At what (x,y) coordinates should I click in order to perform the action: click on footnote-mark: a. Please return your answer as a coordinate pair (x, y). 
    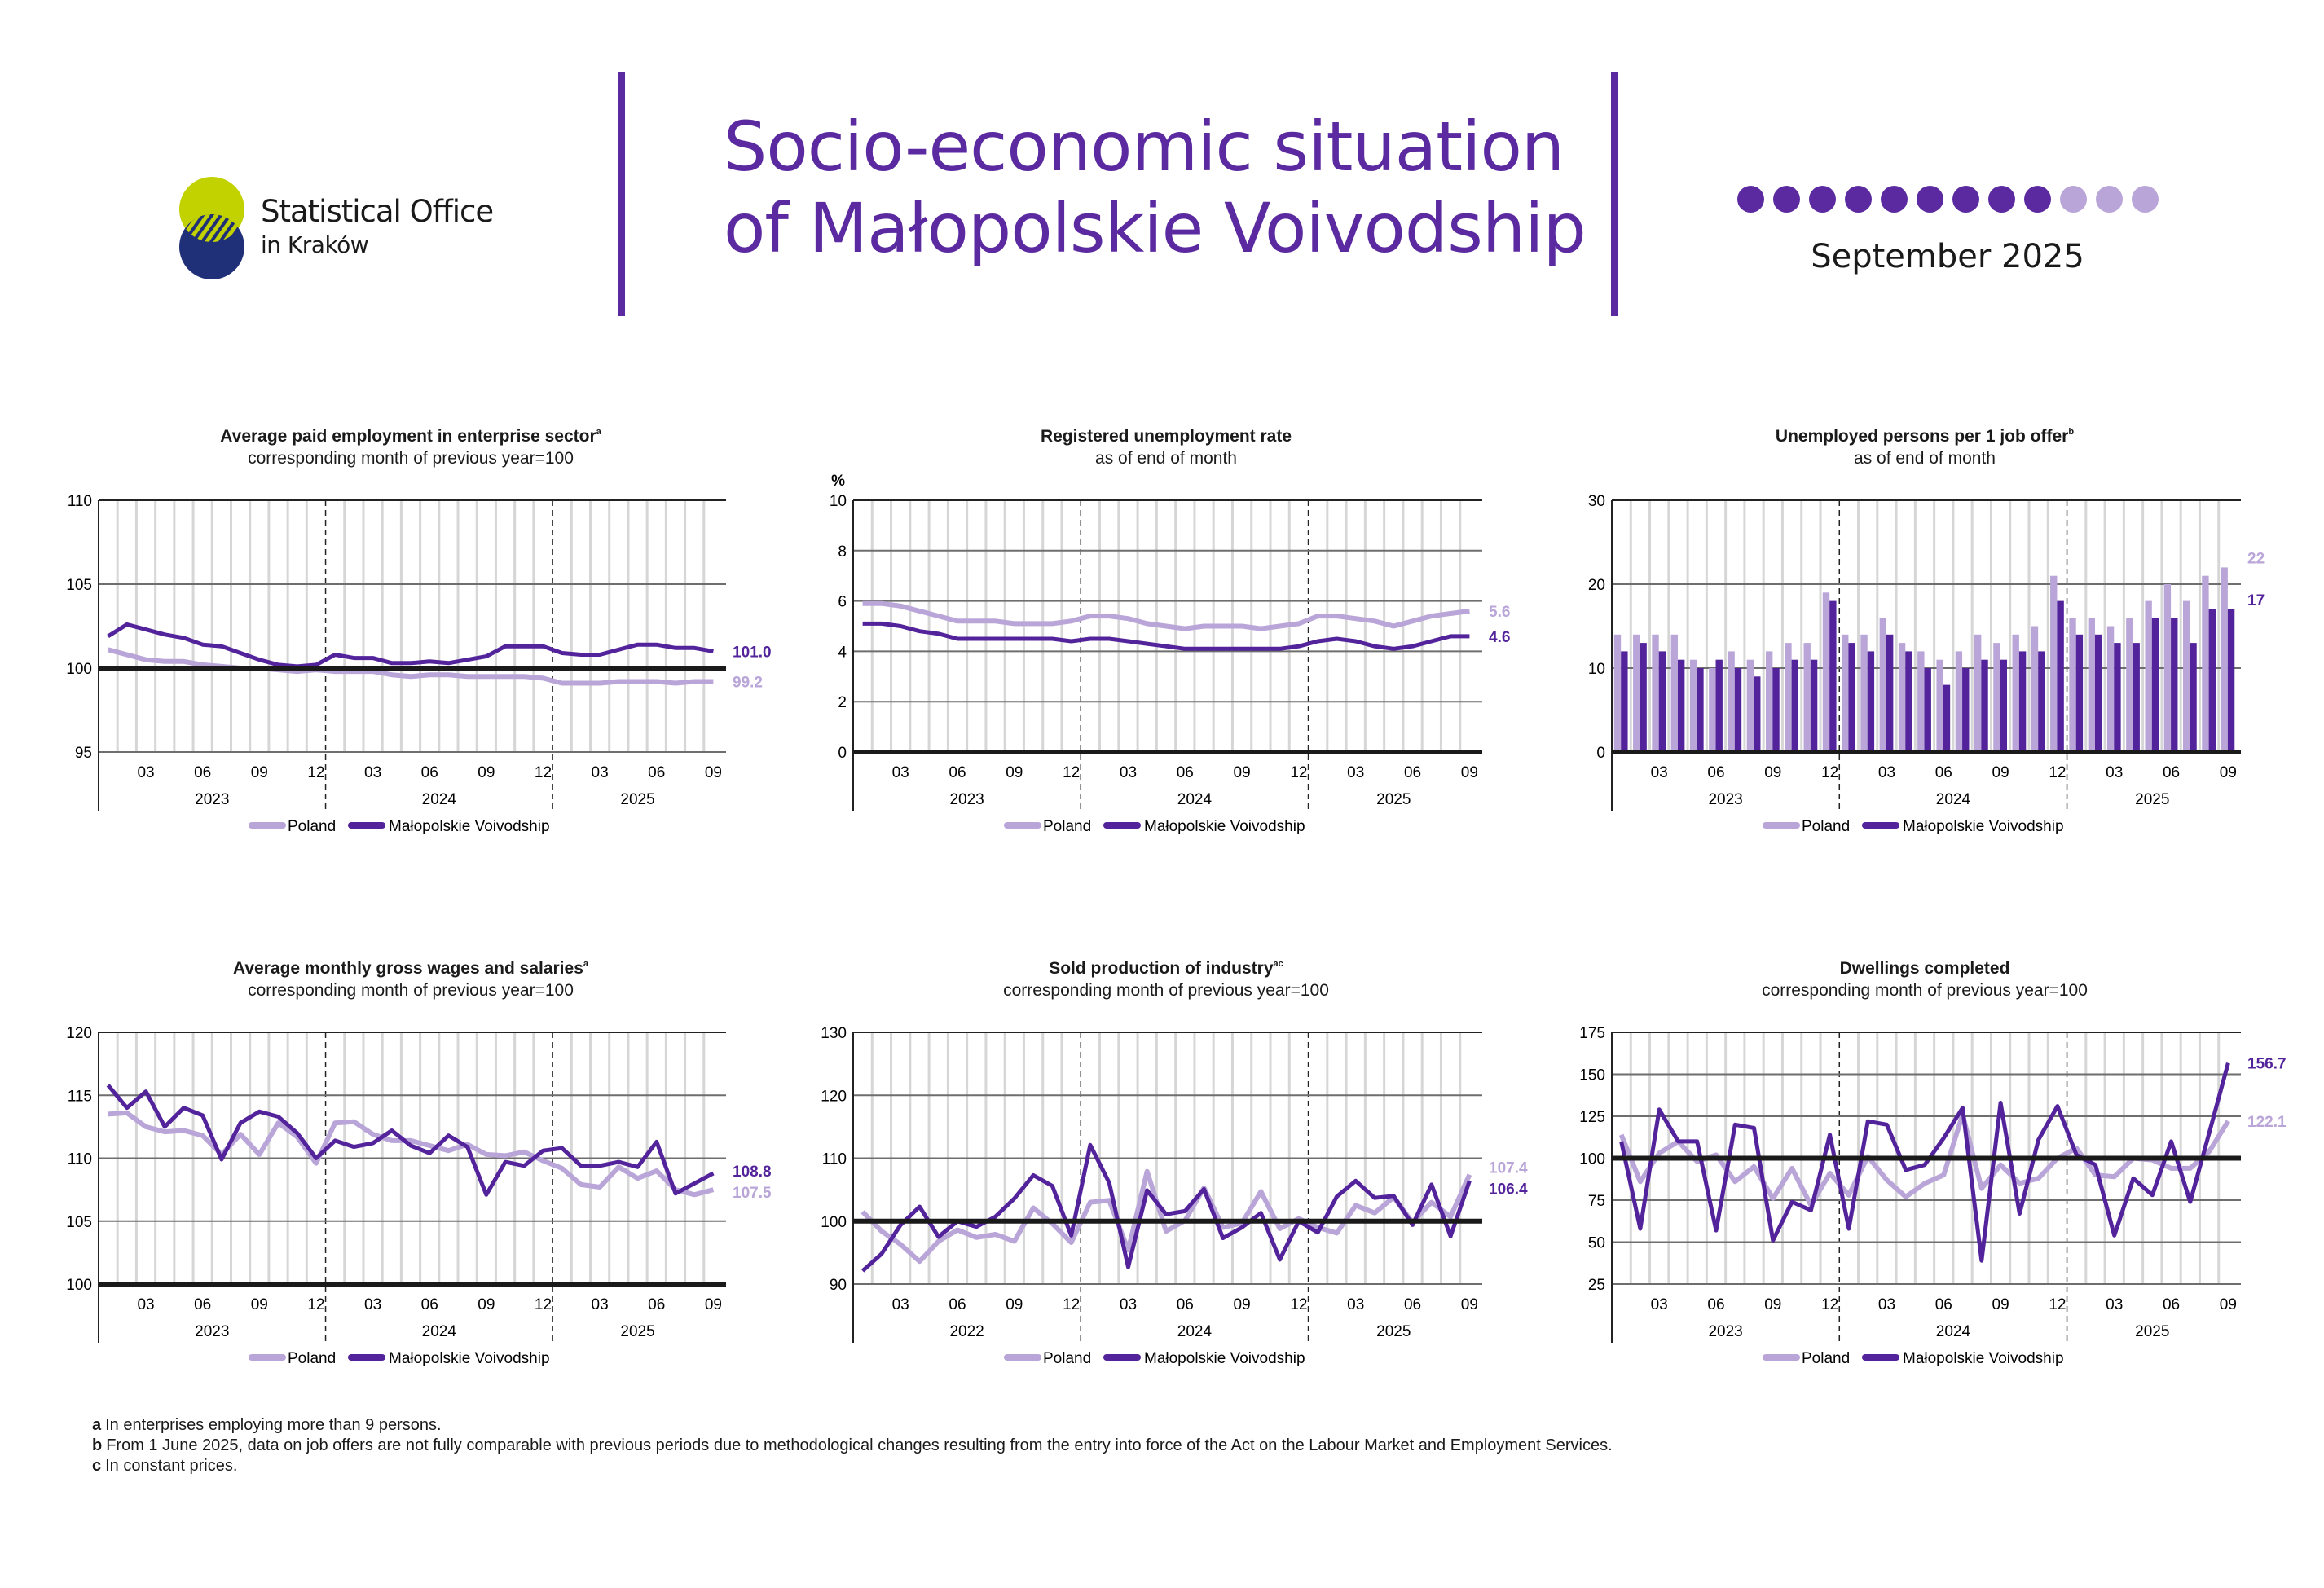
    Looking at the image, I should click on (97, 1425).